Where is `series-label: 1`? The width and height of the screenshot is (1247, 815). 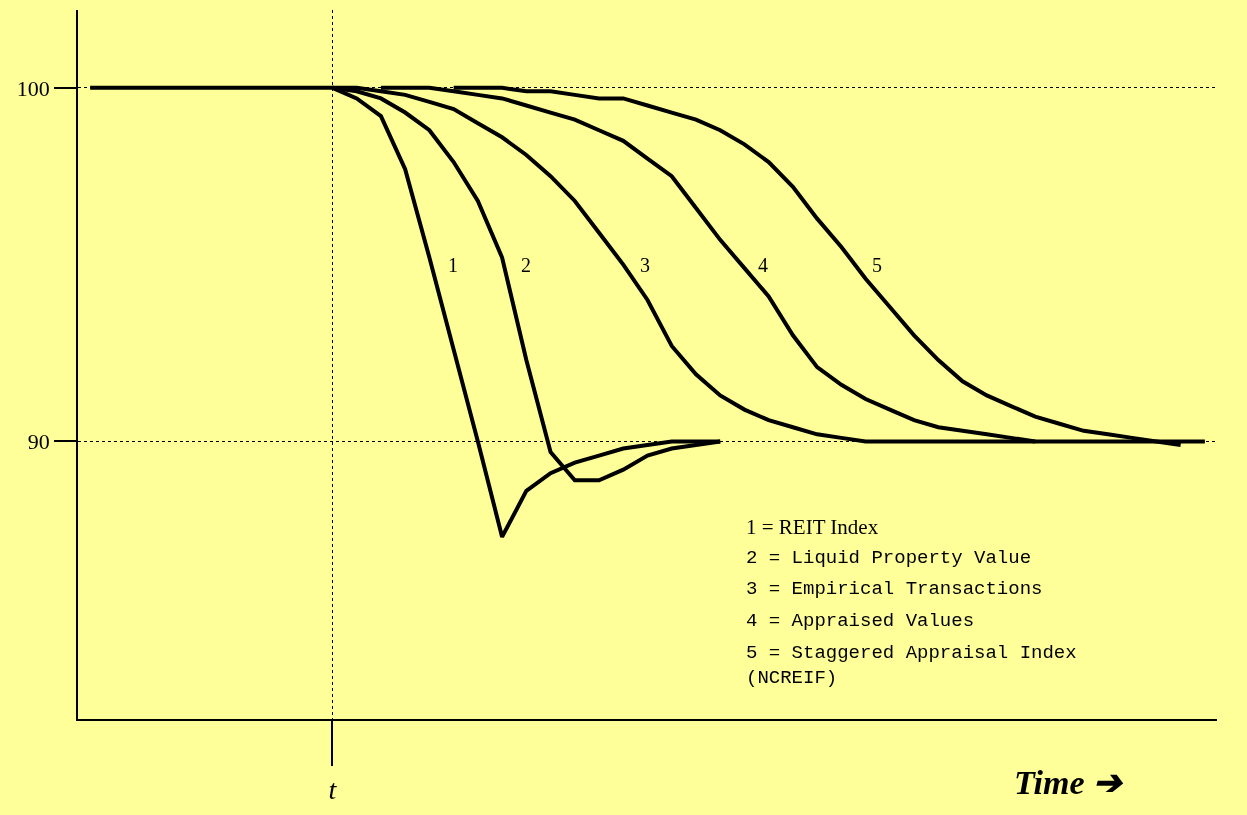
series-label: 1 is located at coordinates (453, 265).